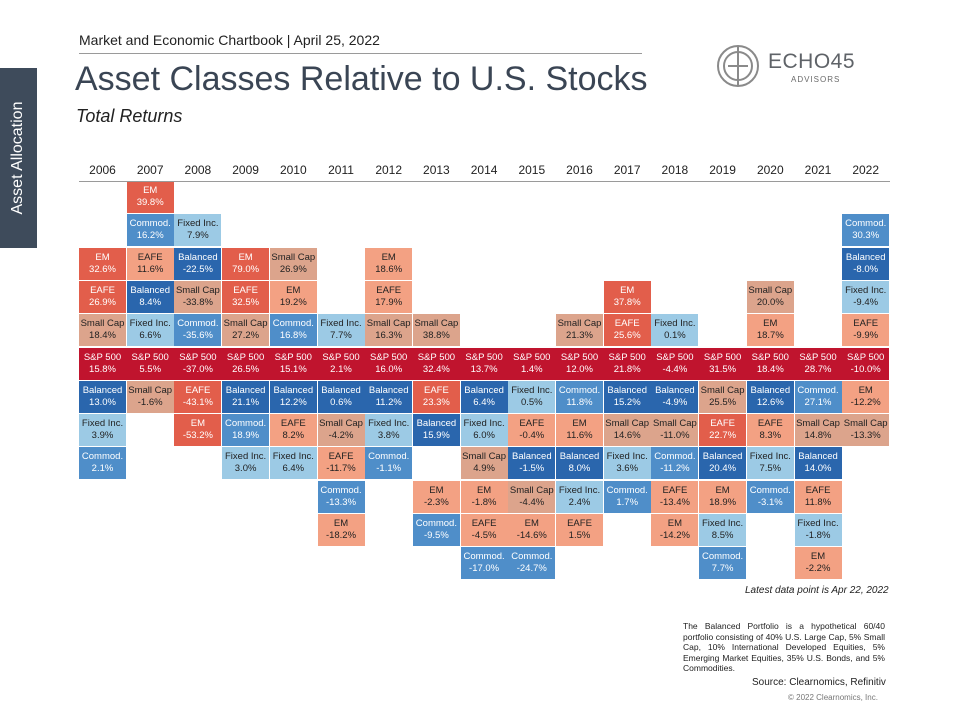 Image resolution: width=960 pixels, height=720 pixels. What do you see at coordinates (150, 302) in the screenshot?
I see `cell-return-value: 8.4%` at bounding box center [150, 302].